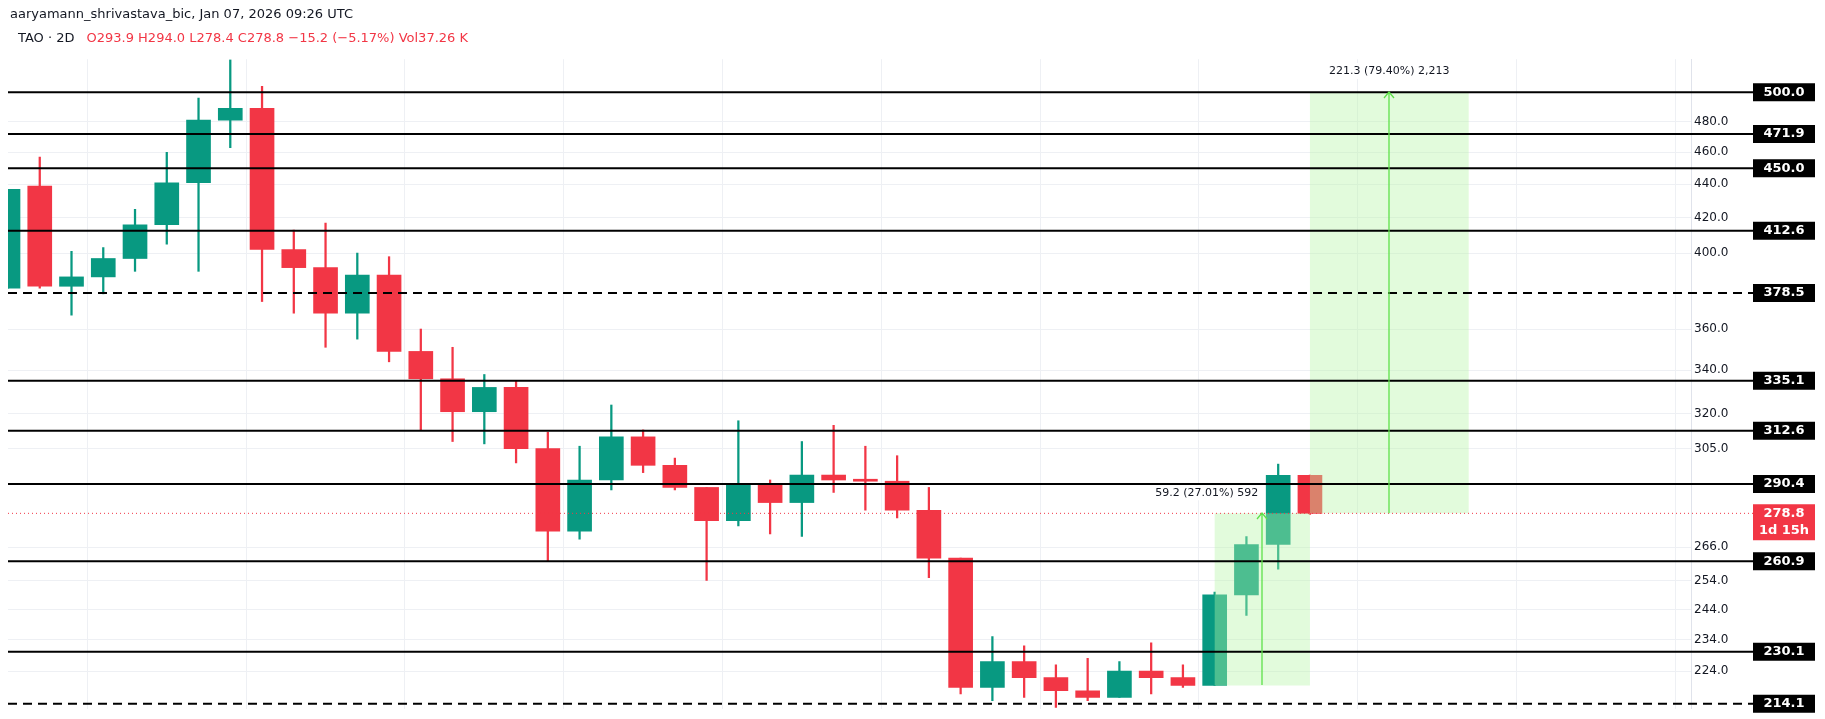  I want to click on chart-subtitle: O293.9 H294.0 L278.4 C278.8 −15.2 (−5.17%) Vol37.26 K, so click(277, 37).